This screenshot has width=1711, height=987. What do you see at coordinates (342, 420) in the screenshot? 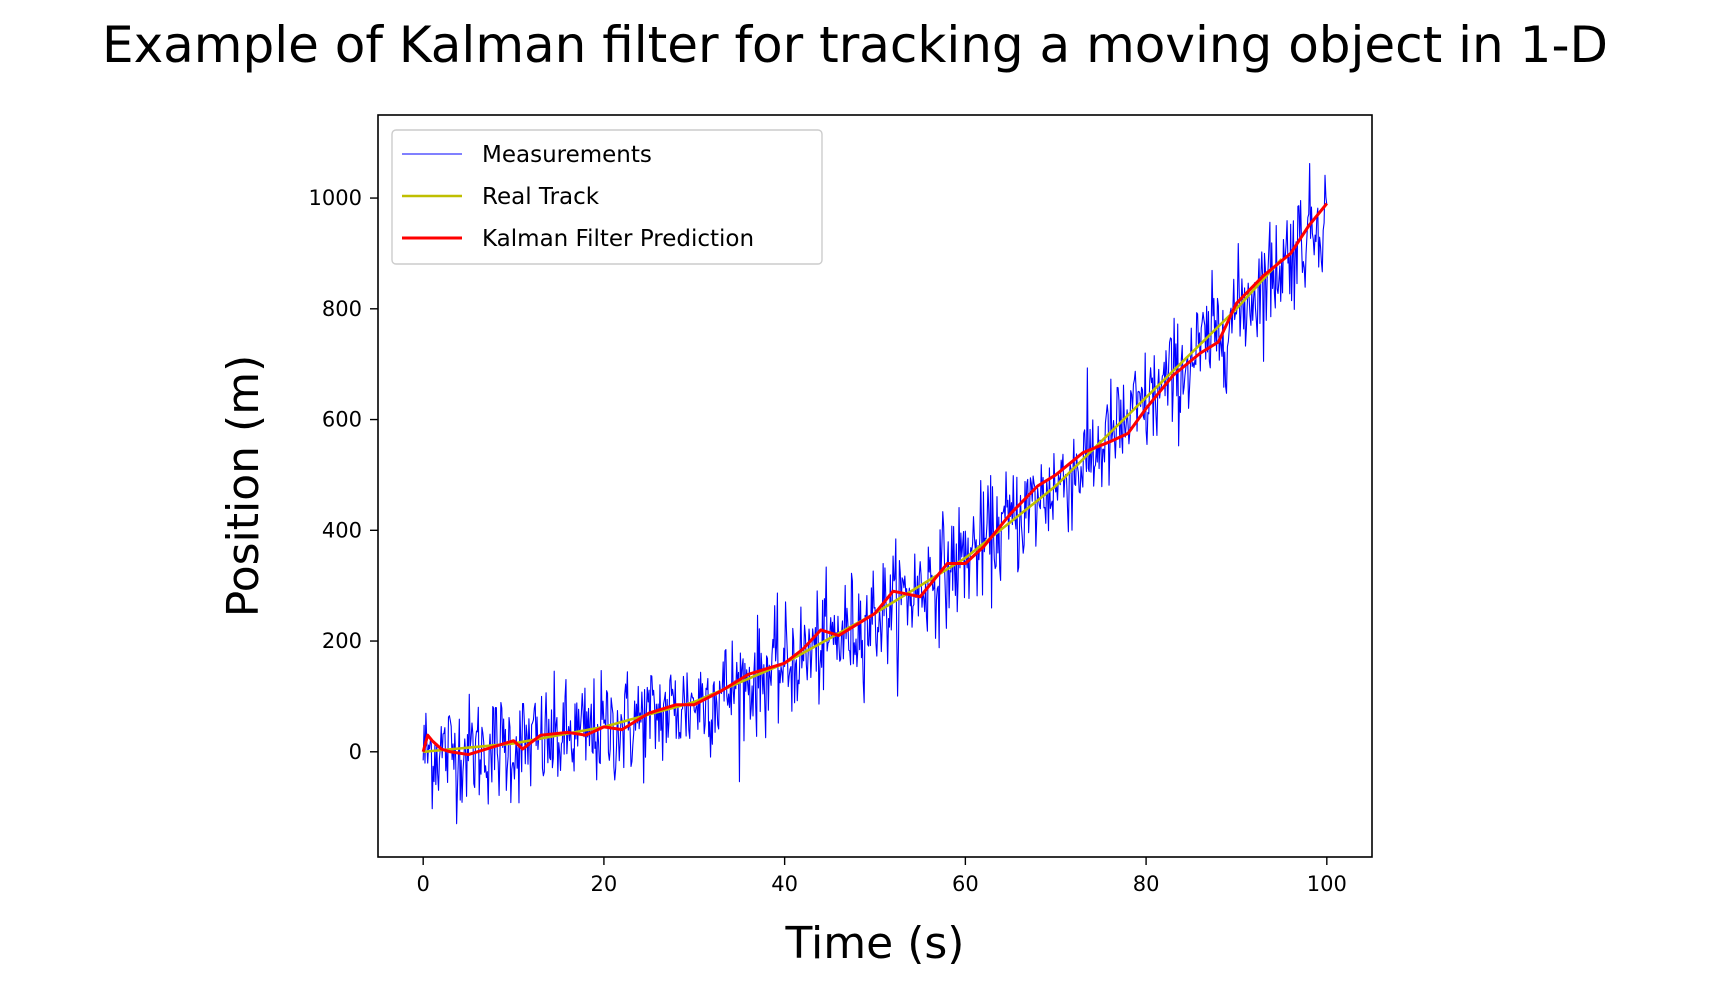
I see `y-tick-label: 600` at bounding box center [342, 420].